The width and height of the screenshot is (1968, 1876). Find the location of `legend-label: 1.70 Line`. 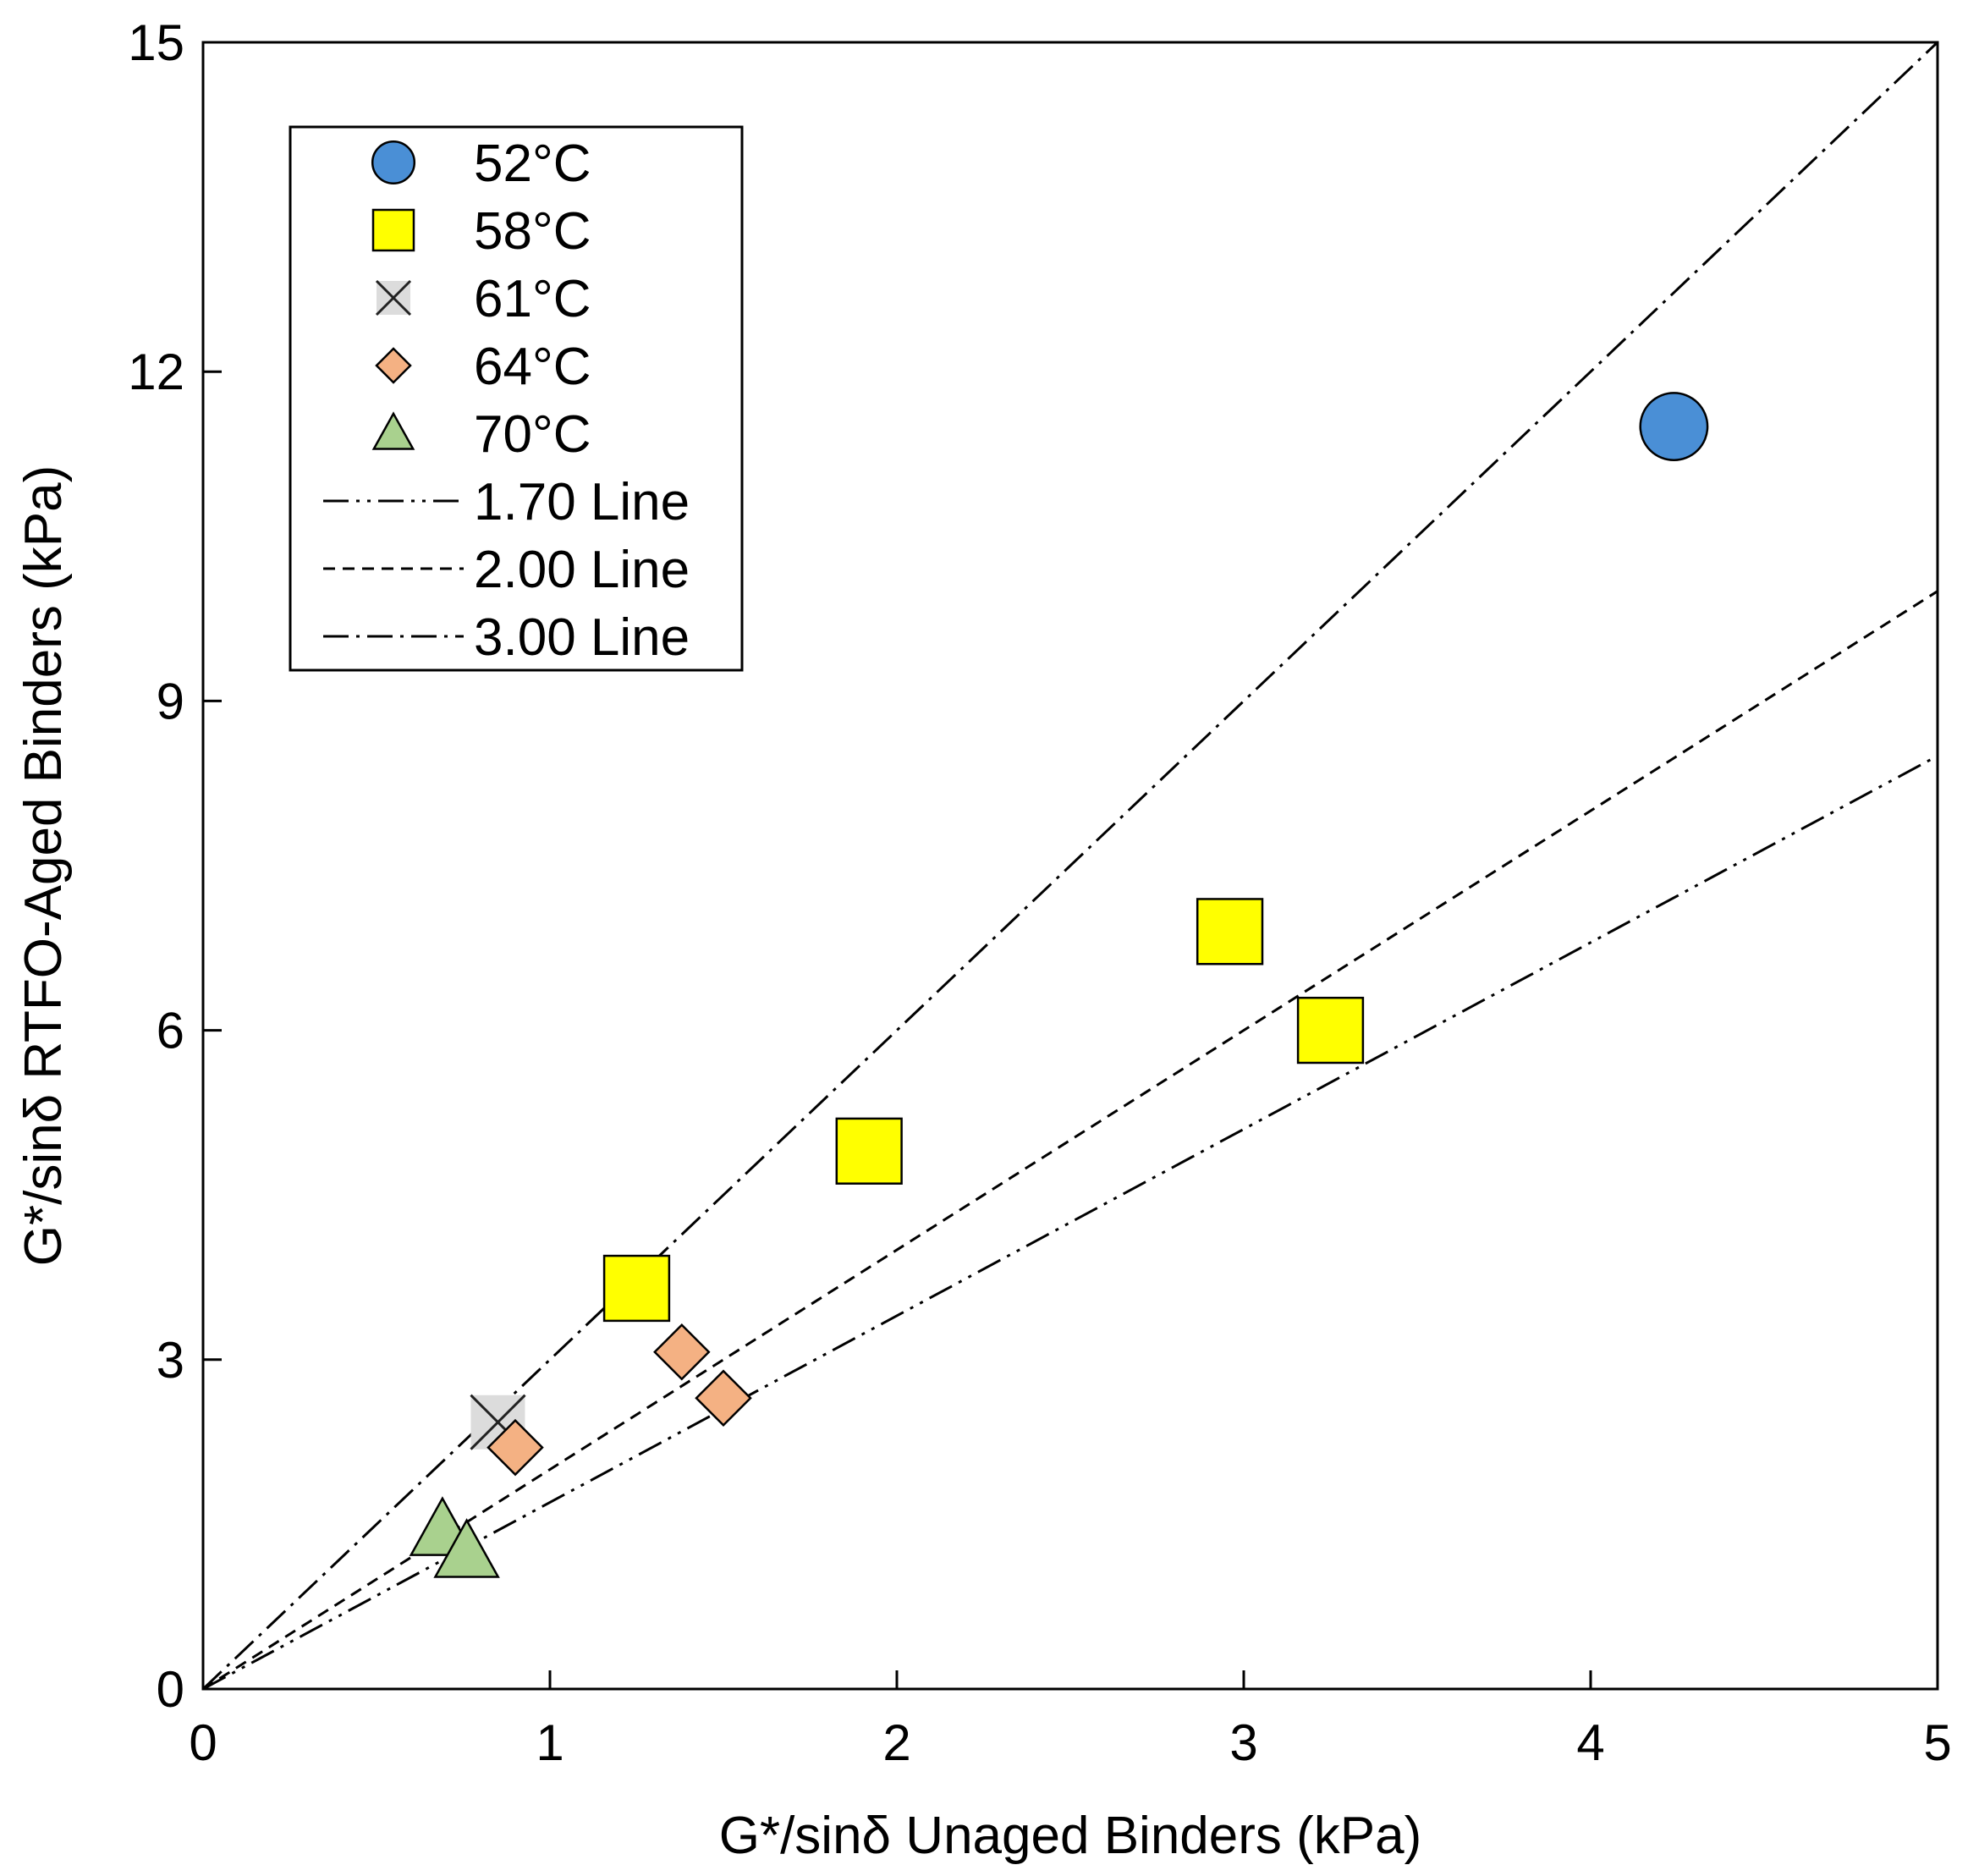

legend-label: 1.70 Line is located at coordinates (582, 502).